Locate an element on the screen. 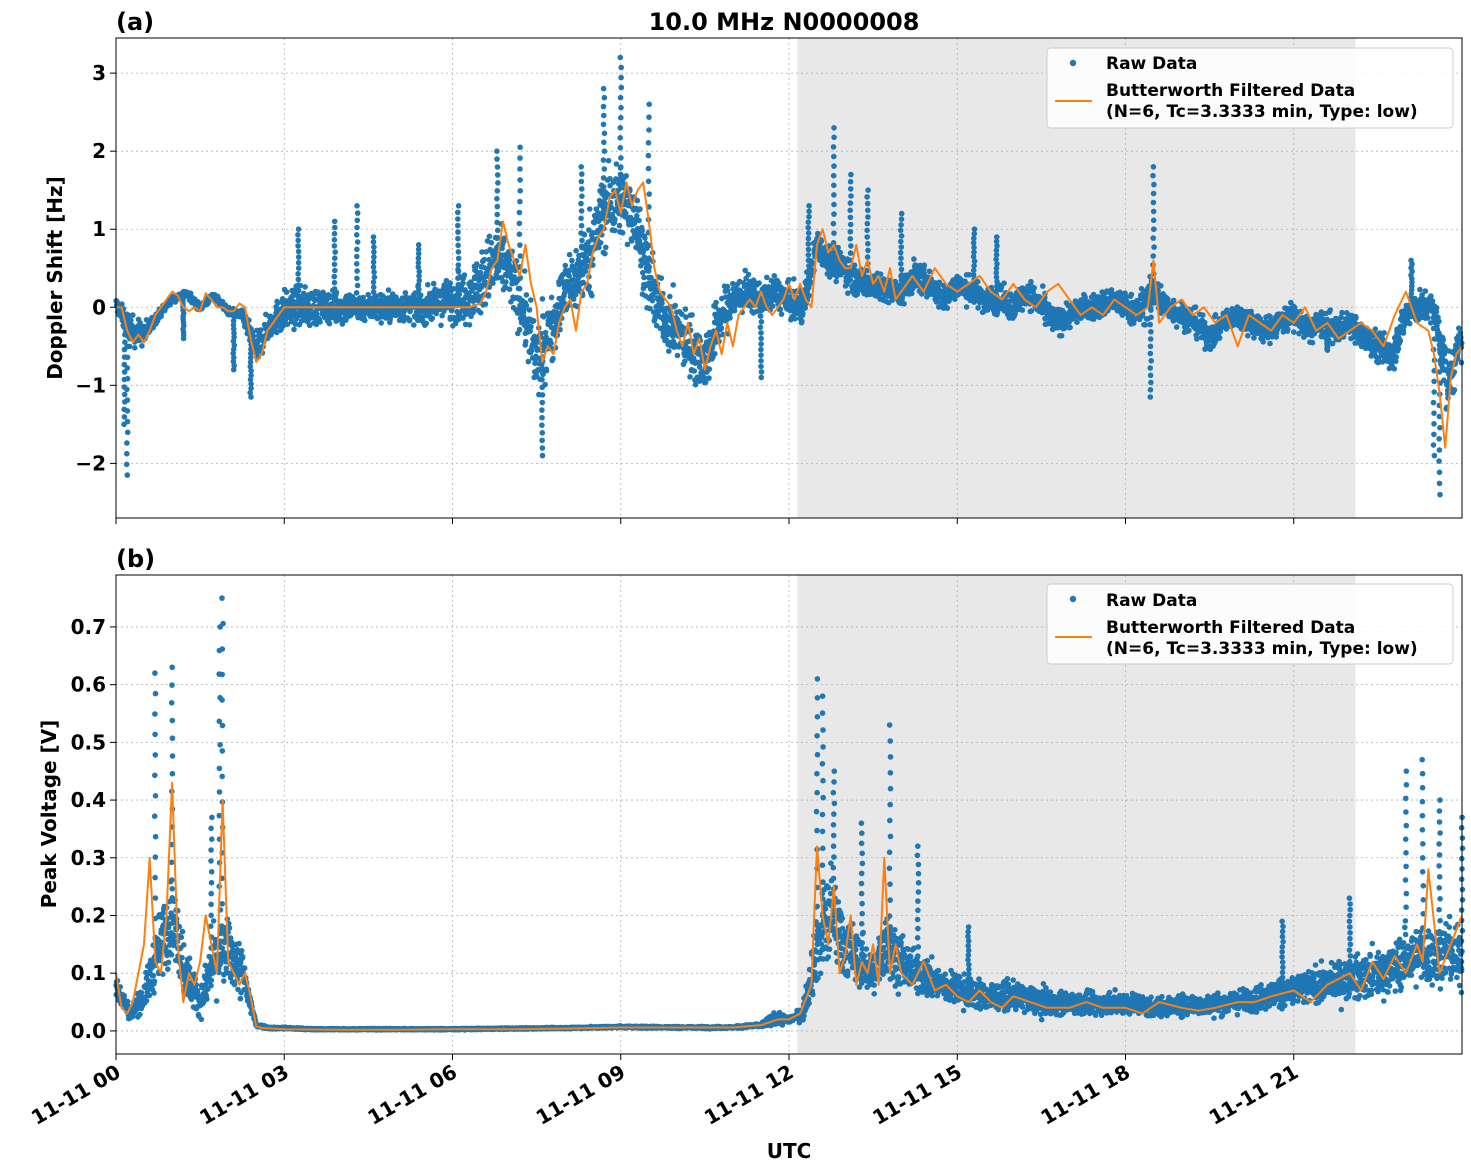 This screenshot has width=1471, height=1176. panel-a-ylabel: Doppler Shift [Hz] is located at coordinates (55, 278).